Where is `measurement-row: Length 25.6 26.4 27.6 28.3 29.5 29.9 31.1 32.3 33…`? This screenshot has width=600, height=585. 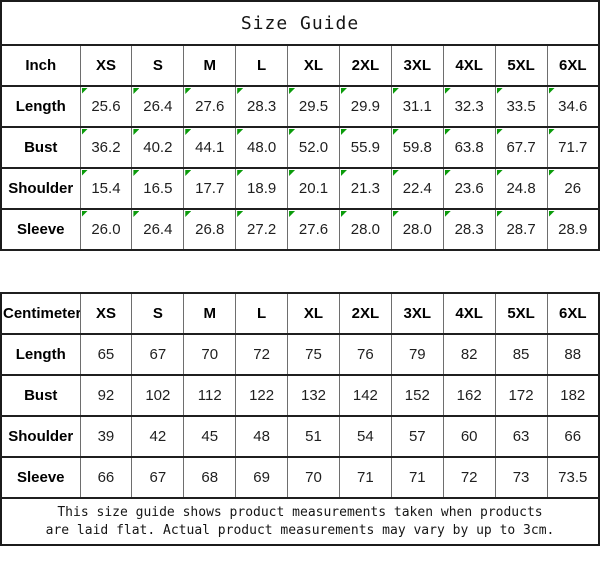
measurement-row: Length 25.6 26.4 27.6 28.3 29.5 29.9 31.1 32.3 33… is located at coordinates (300, 106).